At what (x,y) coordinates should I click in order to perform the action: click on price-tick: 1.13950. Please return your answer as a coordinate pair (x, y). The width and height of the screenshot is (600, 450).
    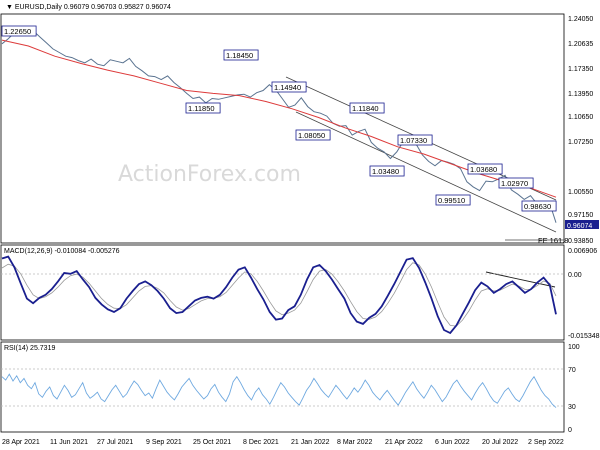
    Looking at the image, I should click on (580, 94).